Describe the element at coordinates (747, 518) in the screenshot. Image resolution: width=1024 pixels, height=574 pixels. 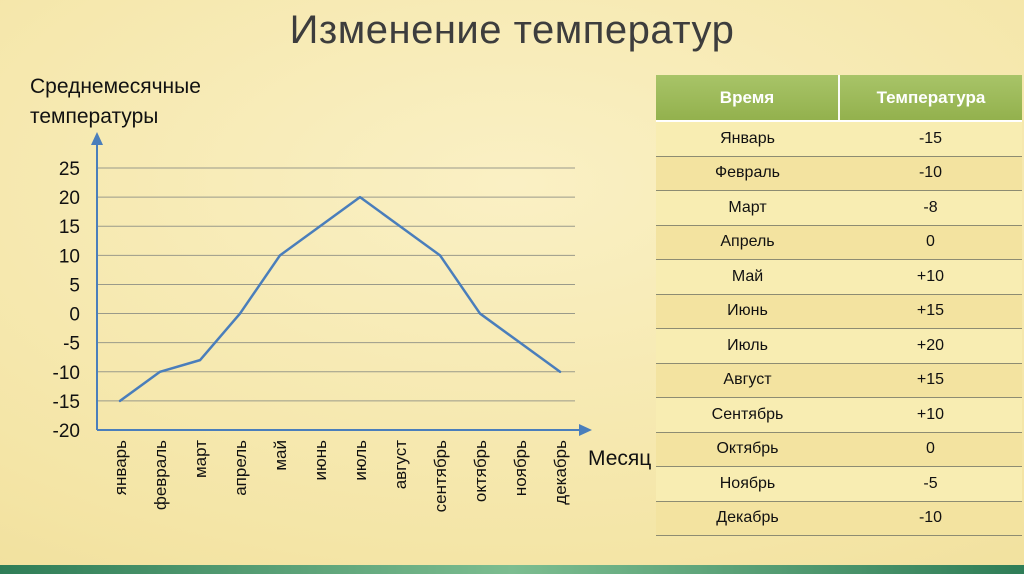
I see `cell-month: Декабрь` at that location.